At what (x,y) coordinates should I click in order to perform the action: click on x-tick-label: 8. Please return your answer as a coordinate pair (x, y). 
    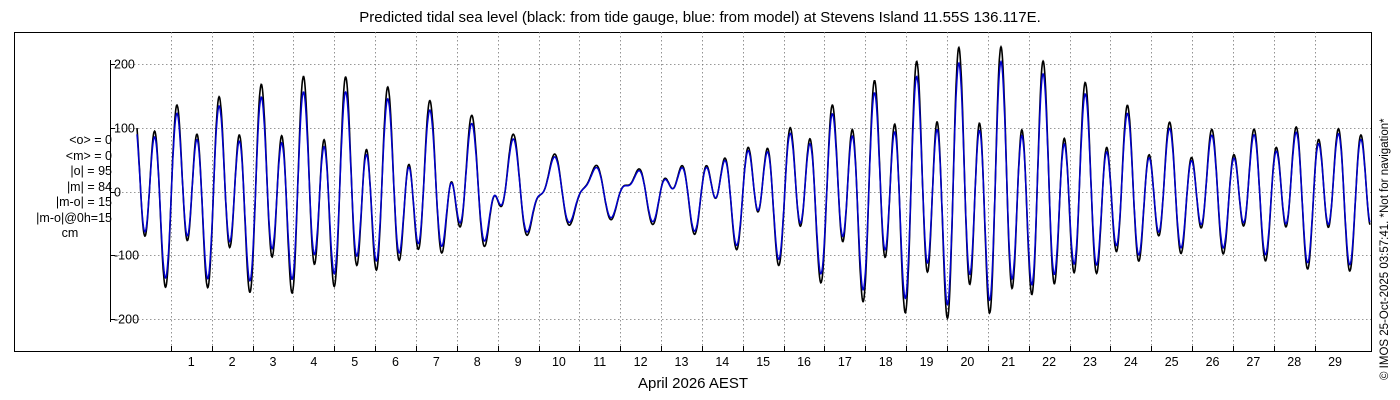
    Looking at the image, I should click on (477, 362).